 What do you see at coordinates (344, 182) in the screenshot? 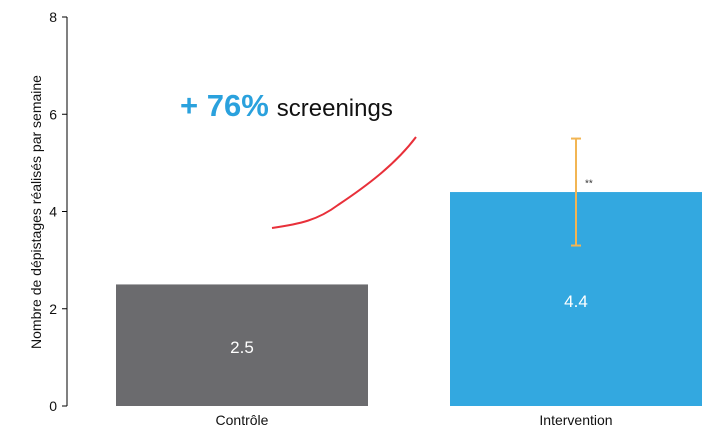
I see `annotation-curve` at bounding box center [344, 182].